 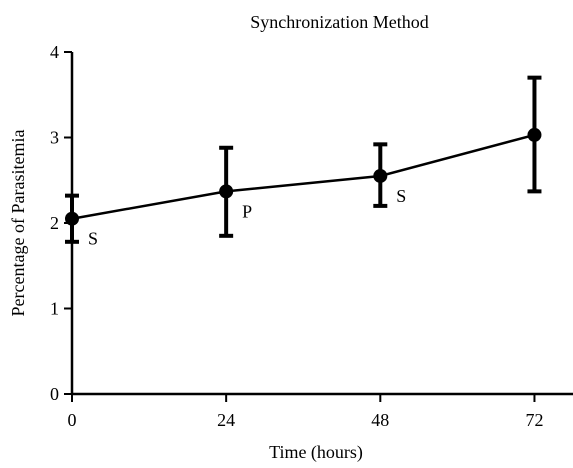 I want to click on annotations: S P S, so click(x=247, y=217).